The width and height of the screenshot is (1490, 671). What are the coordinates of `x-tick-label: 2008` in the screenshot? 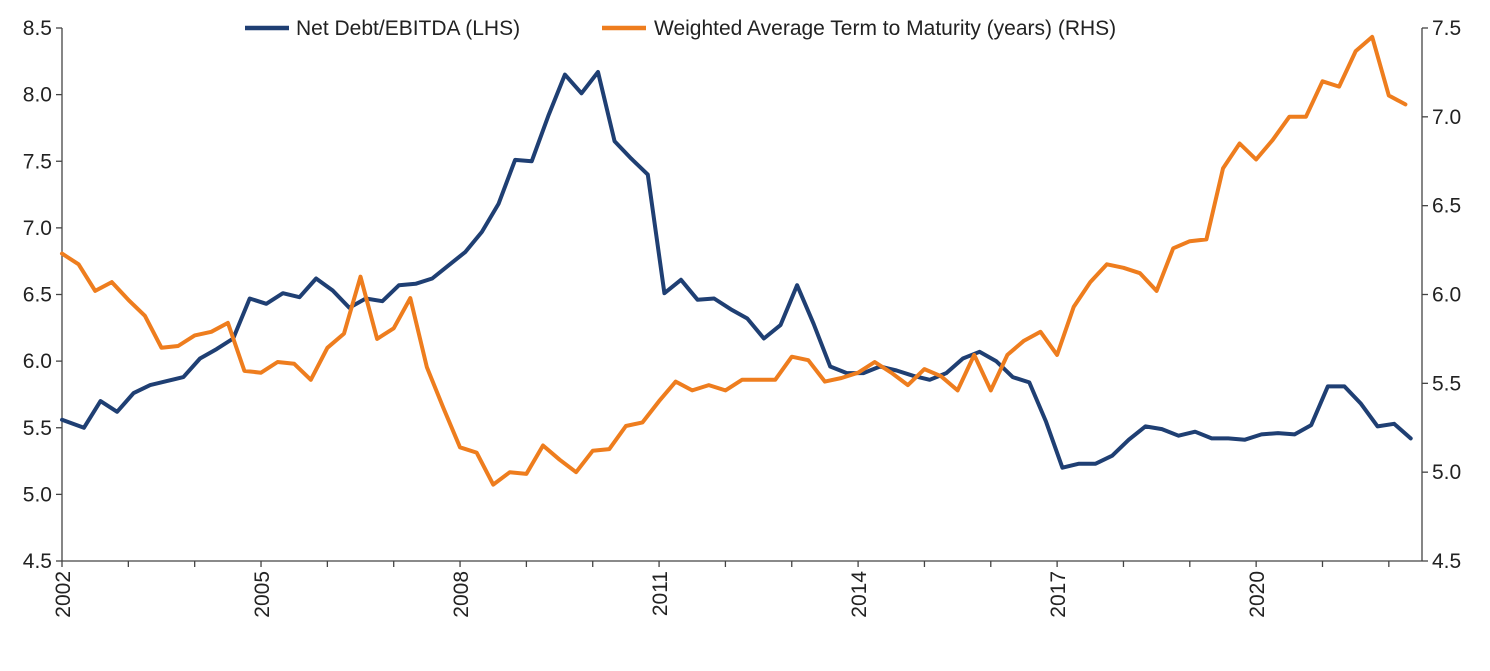 It's located at (461, 594).